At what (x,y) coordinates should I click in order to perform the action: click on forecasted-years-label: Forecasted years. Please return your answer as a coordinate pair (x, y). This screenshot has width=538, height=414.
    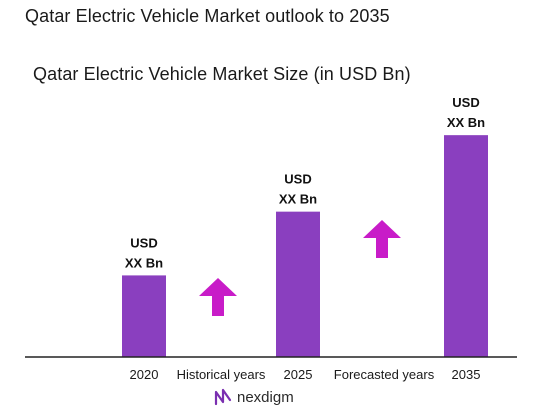
    Looking at the image, I should click on (384, 374).